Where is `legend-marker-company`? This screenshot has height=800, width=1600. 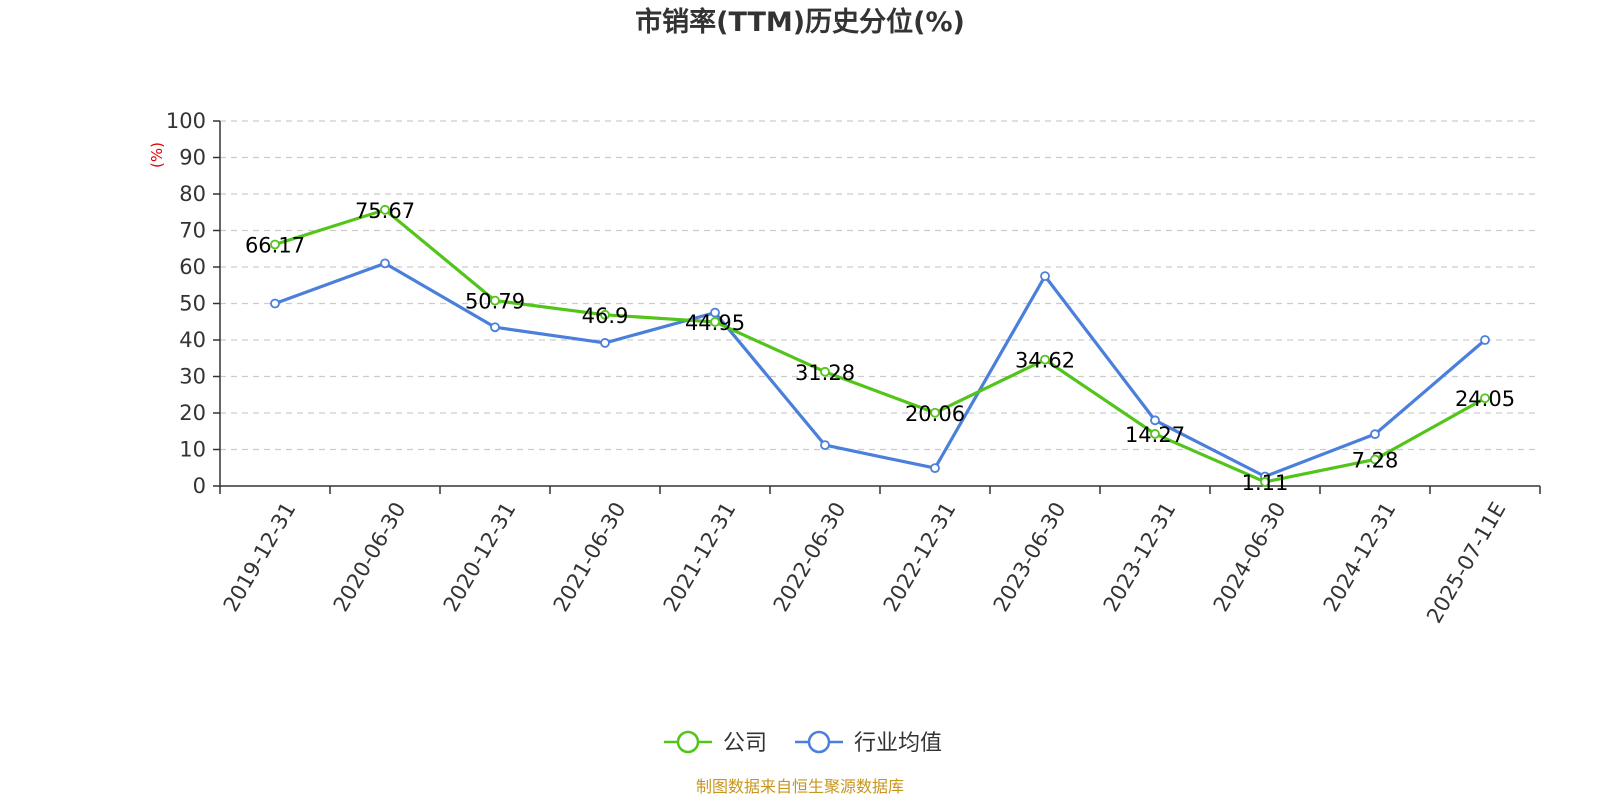 legend-marker-company is located at coordinates (688, 742).